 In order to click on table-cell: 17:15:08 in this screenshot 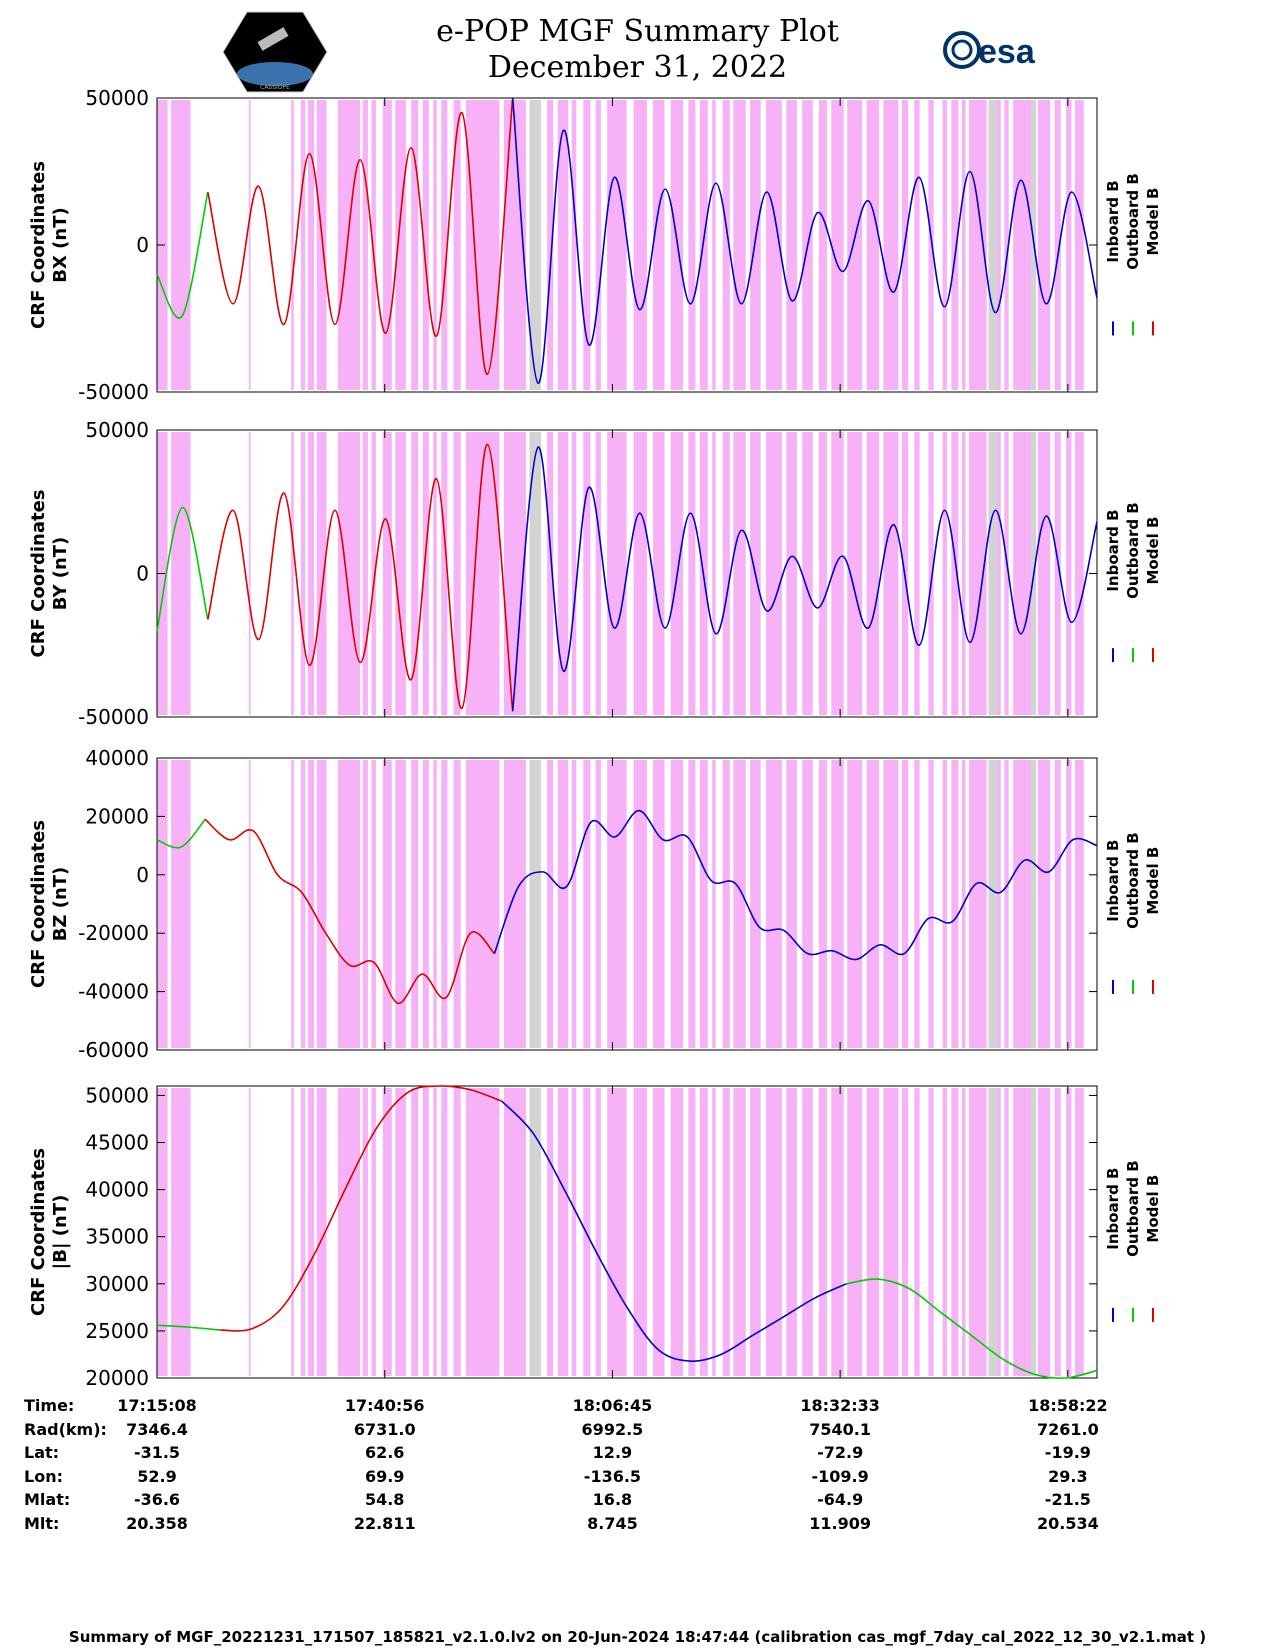, I will do `click(157, 1405)`.